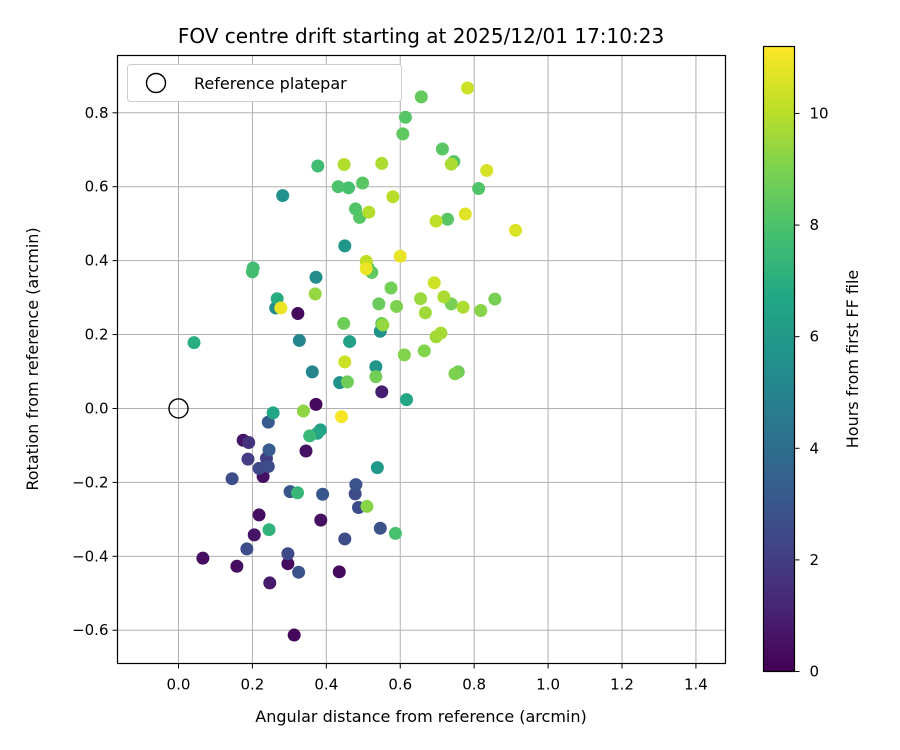 The height and width of the screenshot is (750, 900). I want to click on y-tick-label: 0.2, so click(97, 335).